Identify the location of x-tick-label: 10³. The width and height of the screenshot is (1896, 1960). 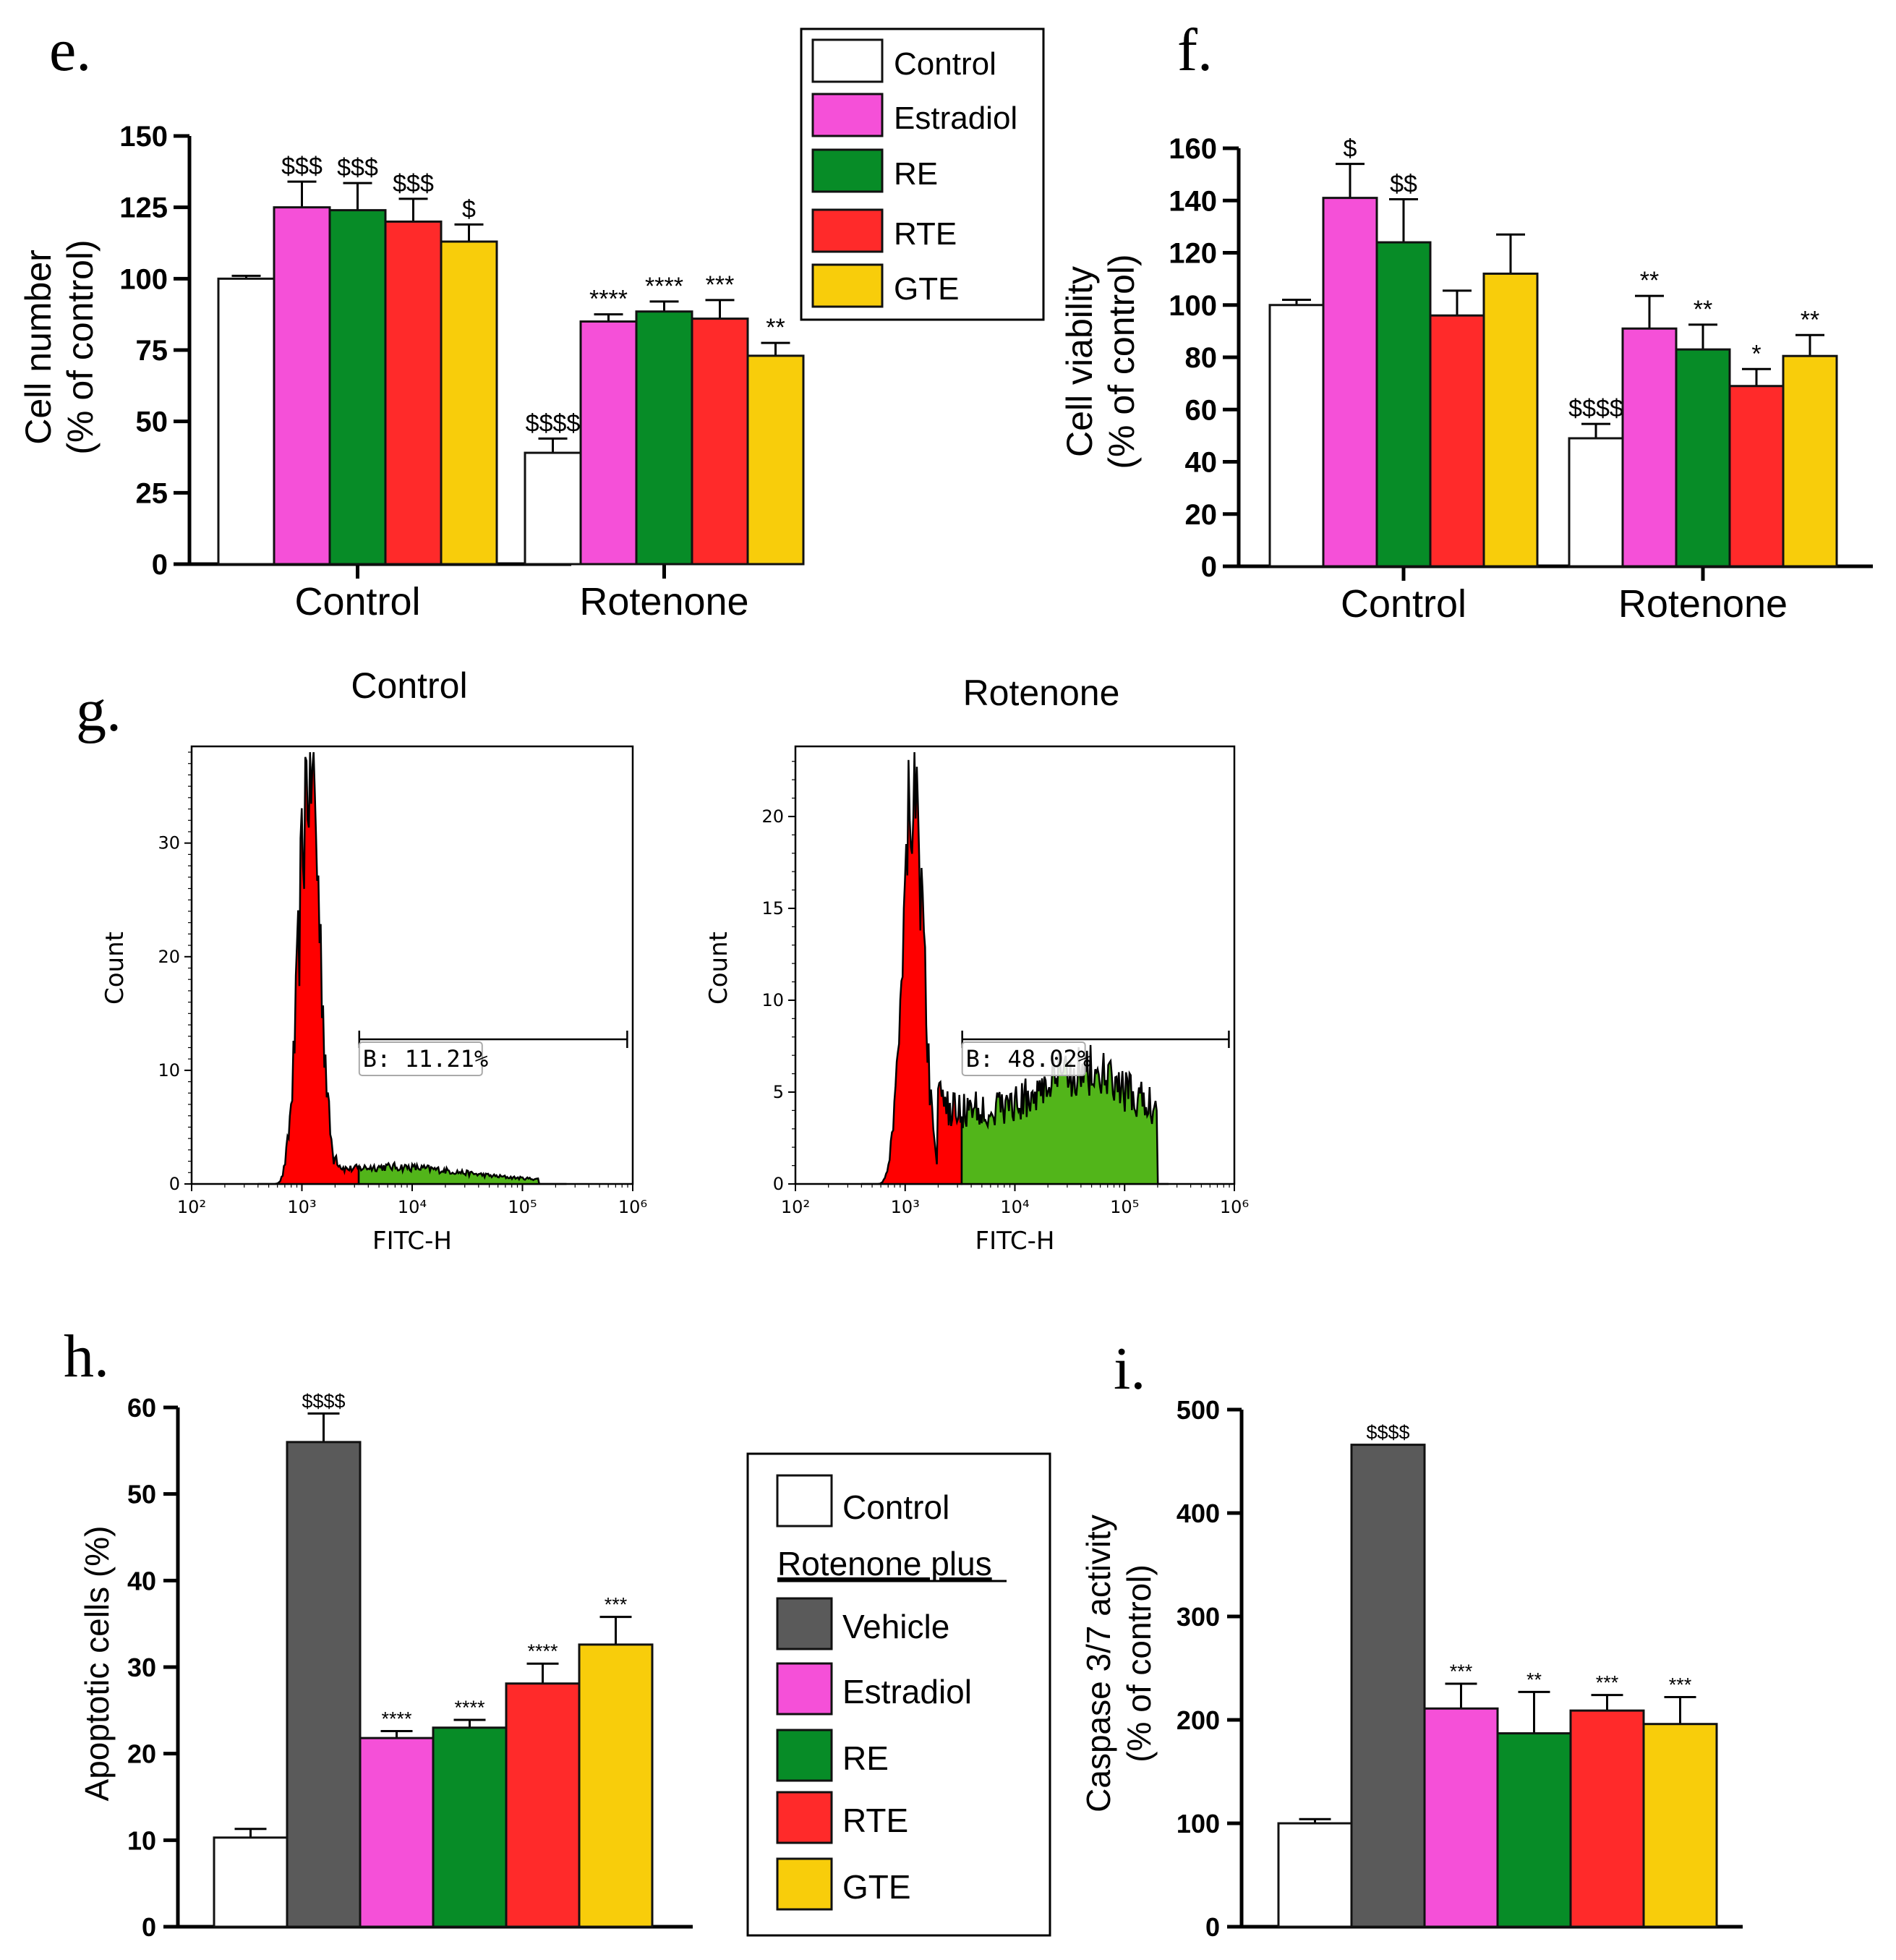
(905, 1207).